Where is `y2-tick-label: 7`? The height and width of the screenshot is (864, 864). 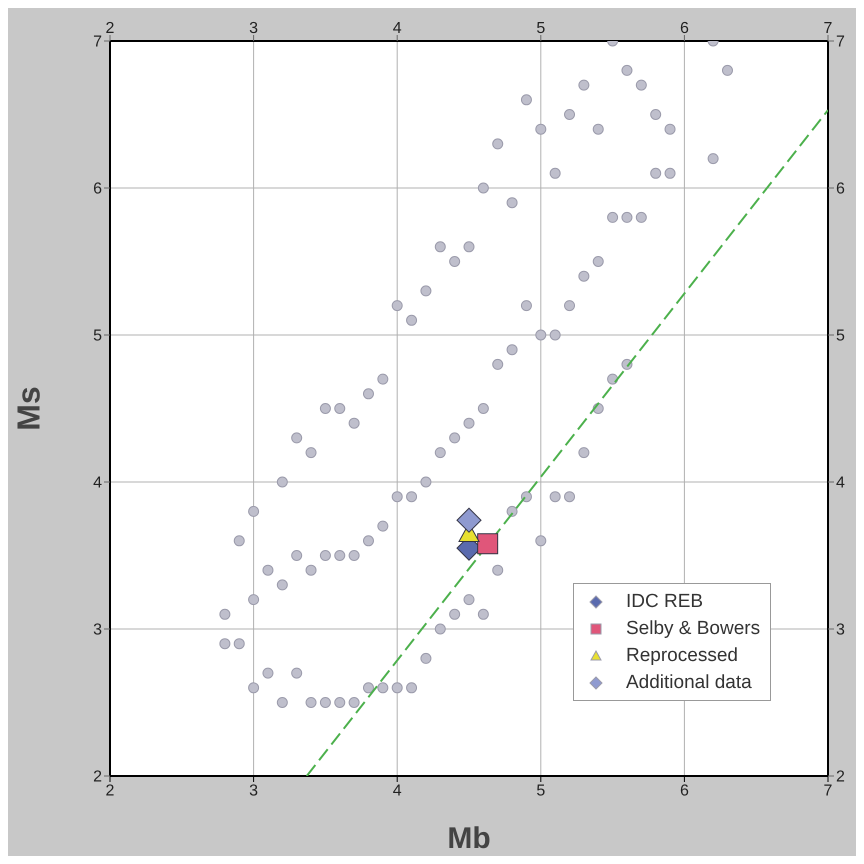
y2-tick-label: 7 is located at coordinates (840, 42).